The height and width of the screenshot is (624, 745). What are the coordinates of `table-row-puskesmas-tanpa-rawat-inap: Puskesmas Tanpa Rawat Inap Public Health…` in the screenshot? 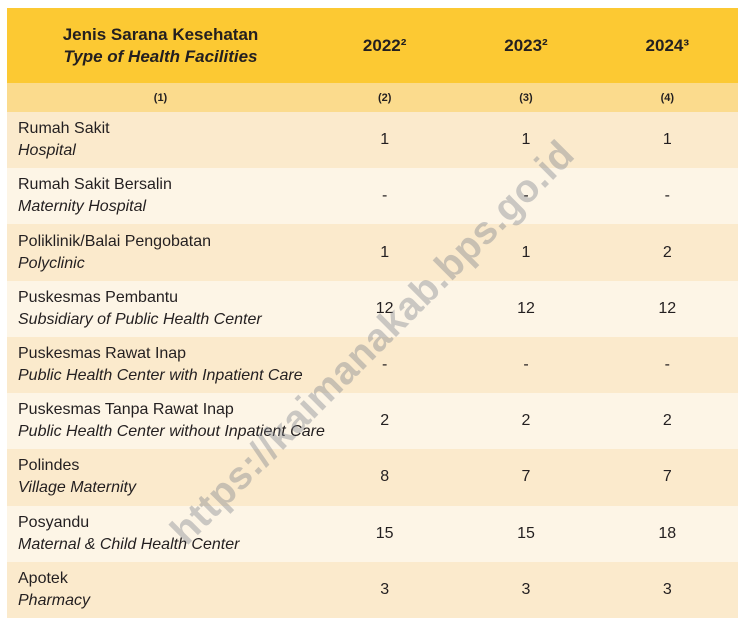 It's located at (372, 421).